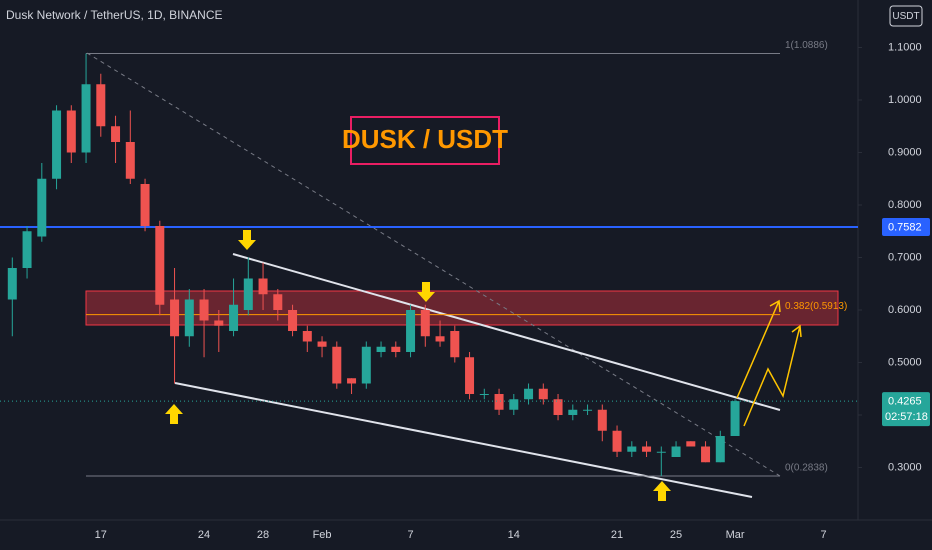 The width and height of the screenshot is (932, 550). What do you see at coordinates (204, 535) in the screenshot?
I see `x-tick-label: 24` at bounding box center [204, 535].